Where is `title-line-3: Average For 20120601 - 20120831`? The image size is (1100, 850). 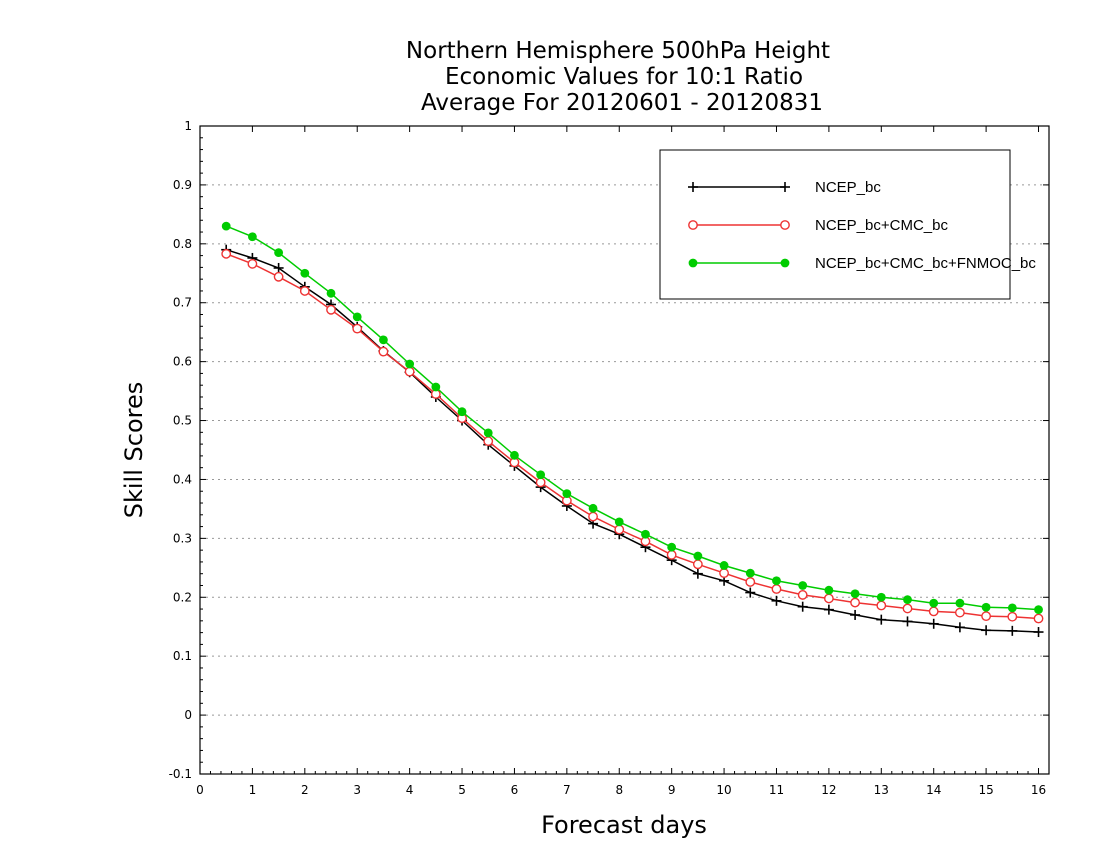 title-line-3: Average For 20120601 - 20120831 is located at coordinates (622, 103).